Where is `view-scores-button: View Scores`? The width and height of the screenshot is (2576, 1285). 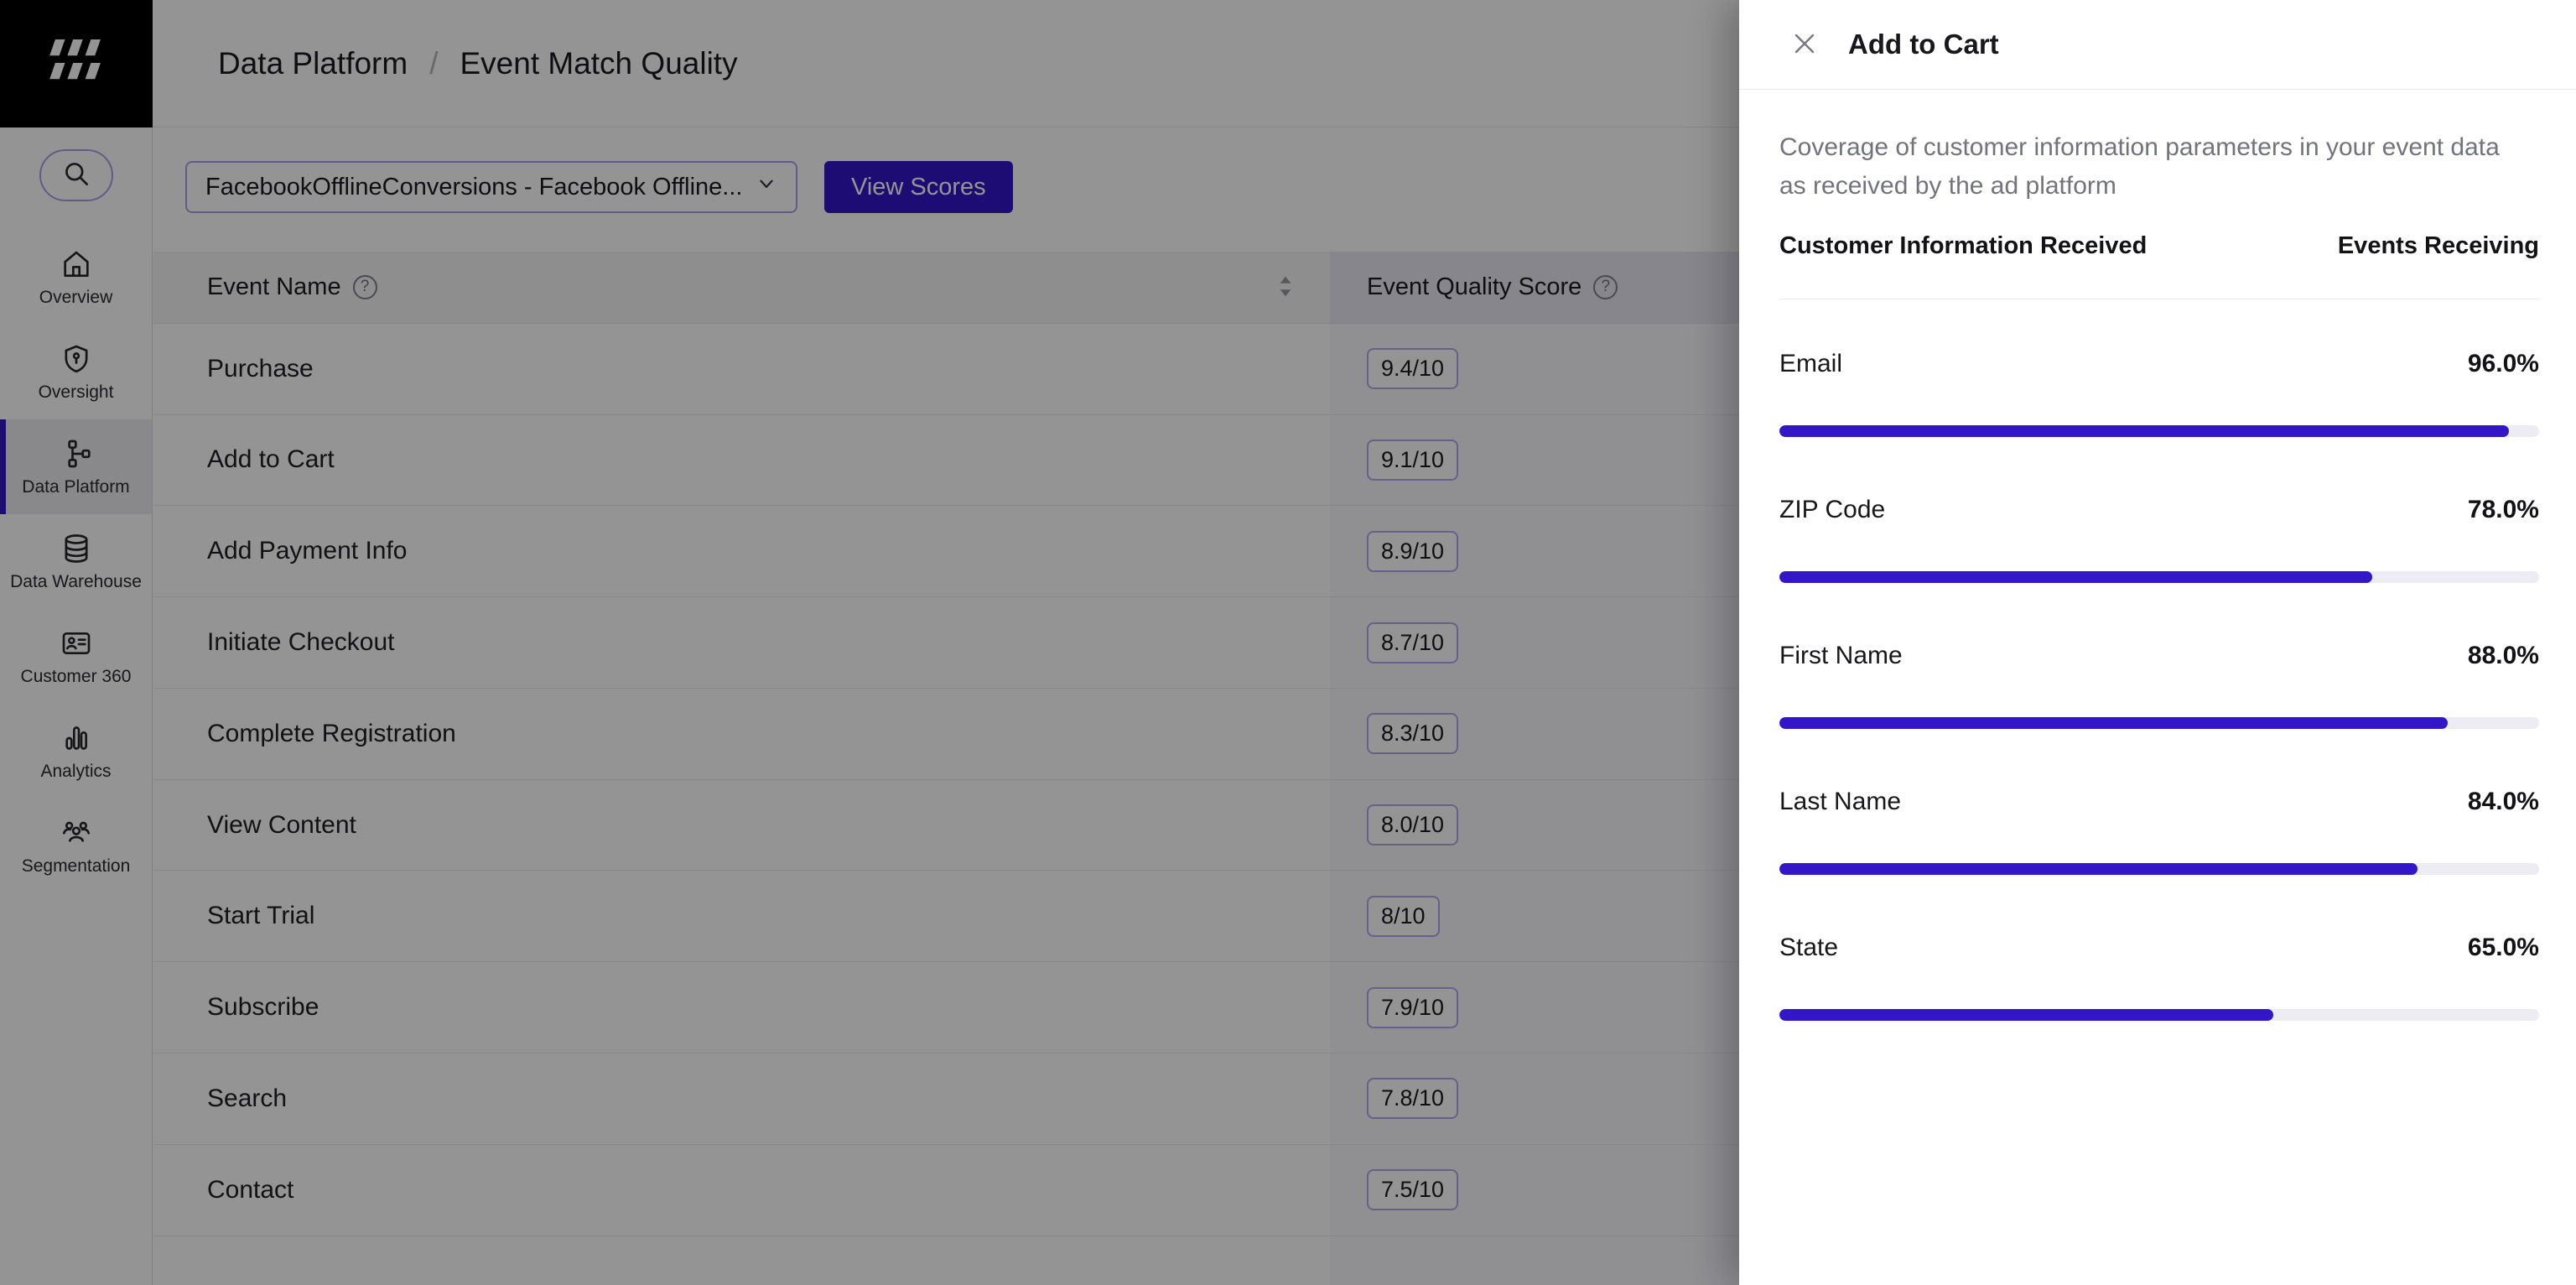 view-scores-button: View Scores is located at coordinates (918, 187).